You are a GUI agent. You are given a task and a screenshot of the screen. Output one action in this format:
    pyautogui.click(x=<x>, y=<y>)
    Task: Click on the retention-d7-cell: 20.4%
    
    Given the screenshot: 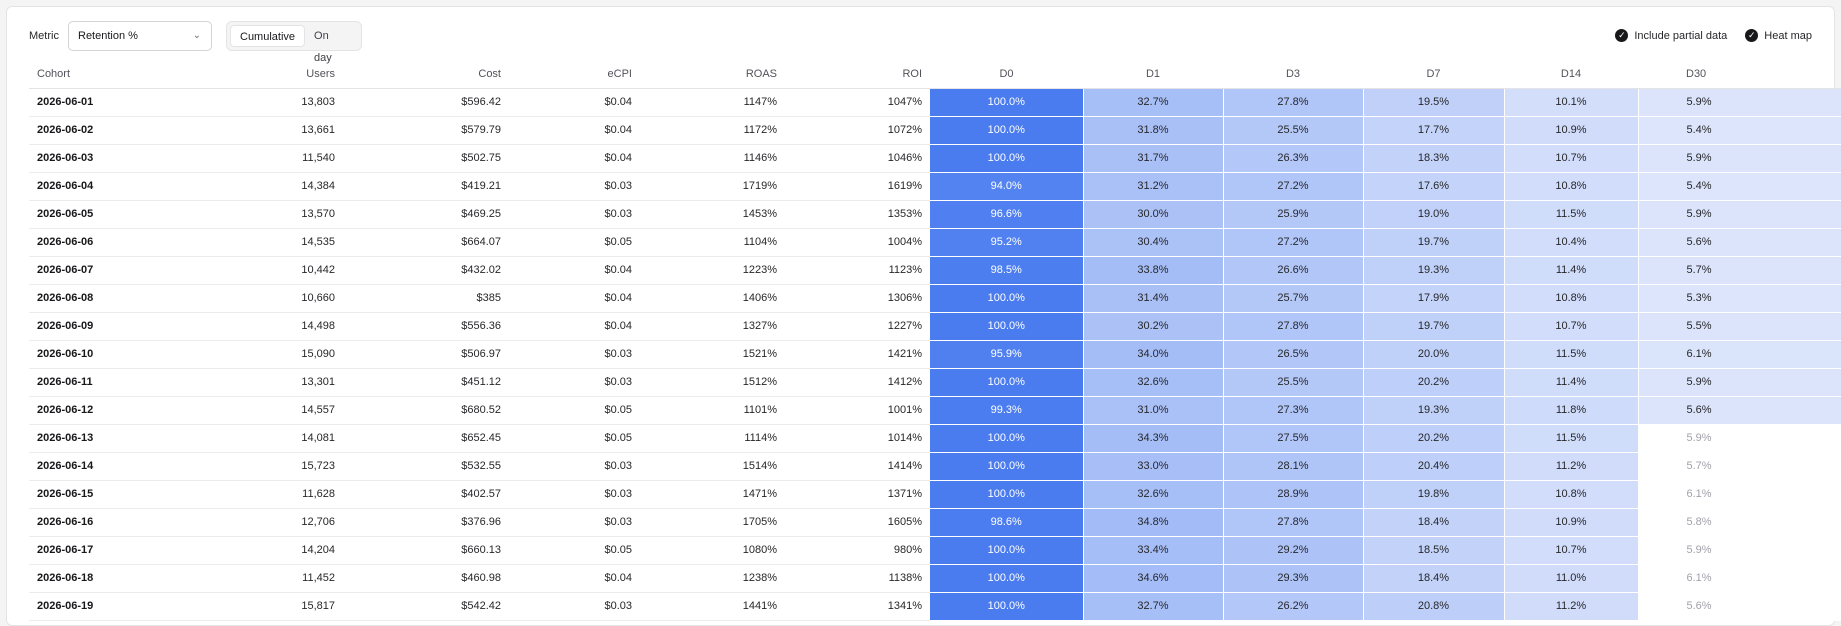 What is the action you would take?
    pyautogui.click(x=1434, y=466)
    